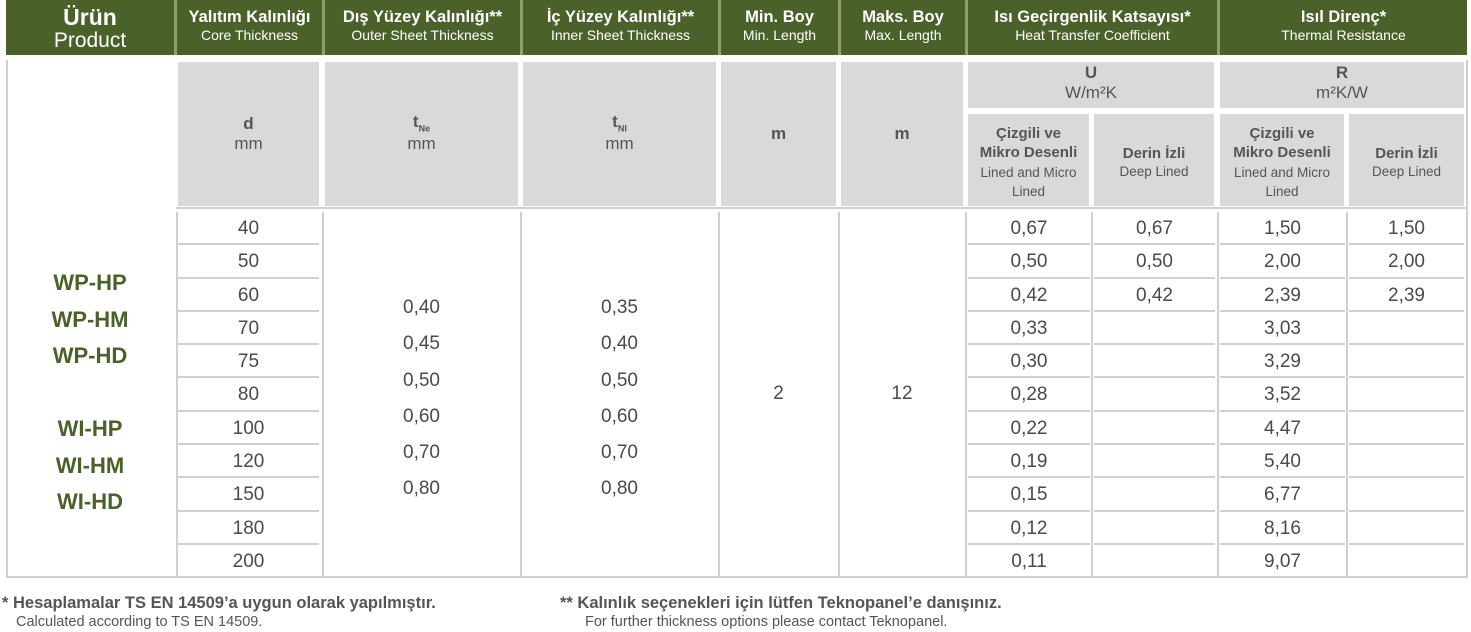  What do you see at coordinates (421, 122) in the screenshot?
I see `subhead-tne-symbol: tNe` at bounding box center [421, 122].